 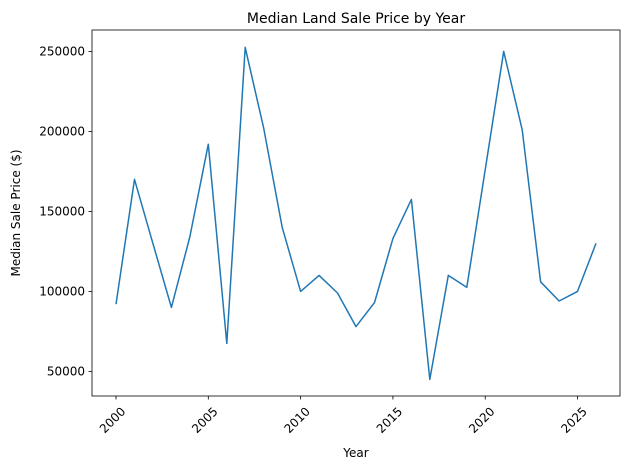 I want to click on chart-title: Median Land Sale Price by Year, so click(x=356, y=19).